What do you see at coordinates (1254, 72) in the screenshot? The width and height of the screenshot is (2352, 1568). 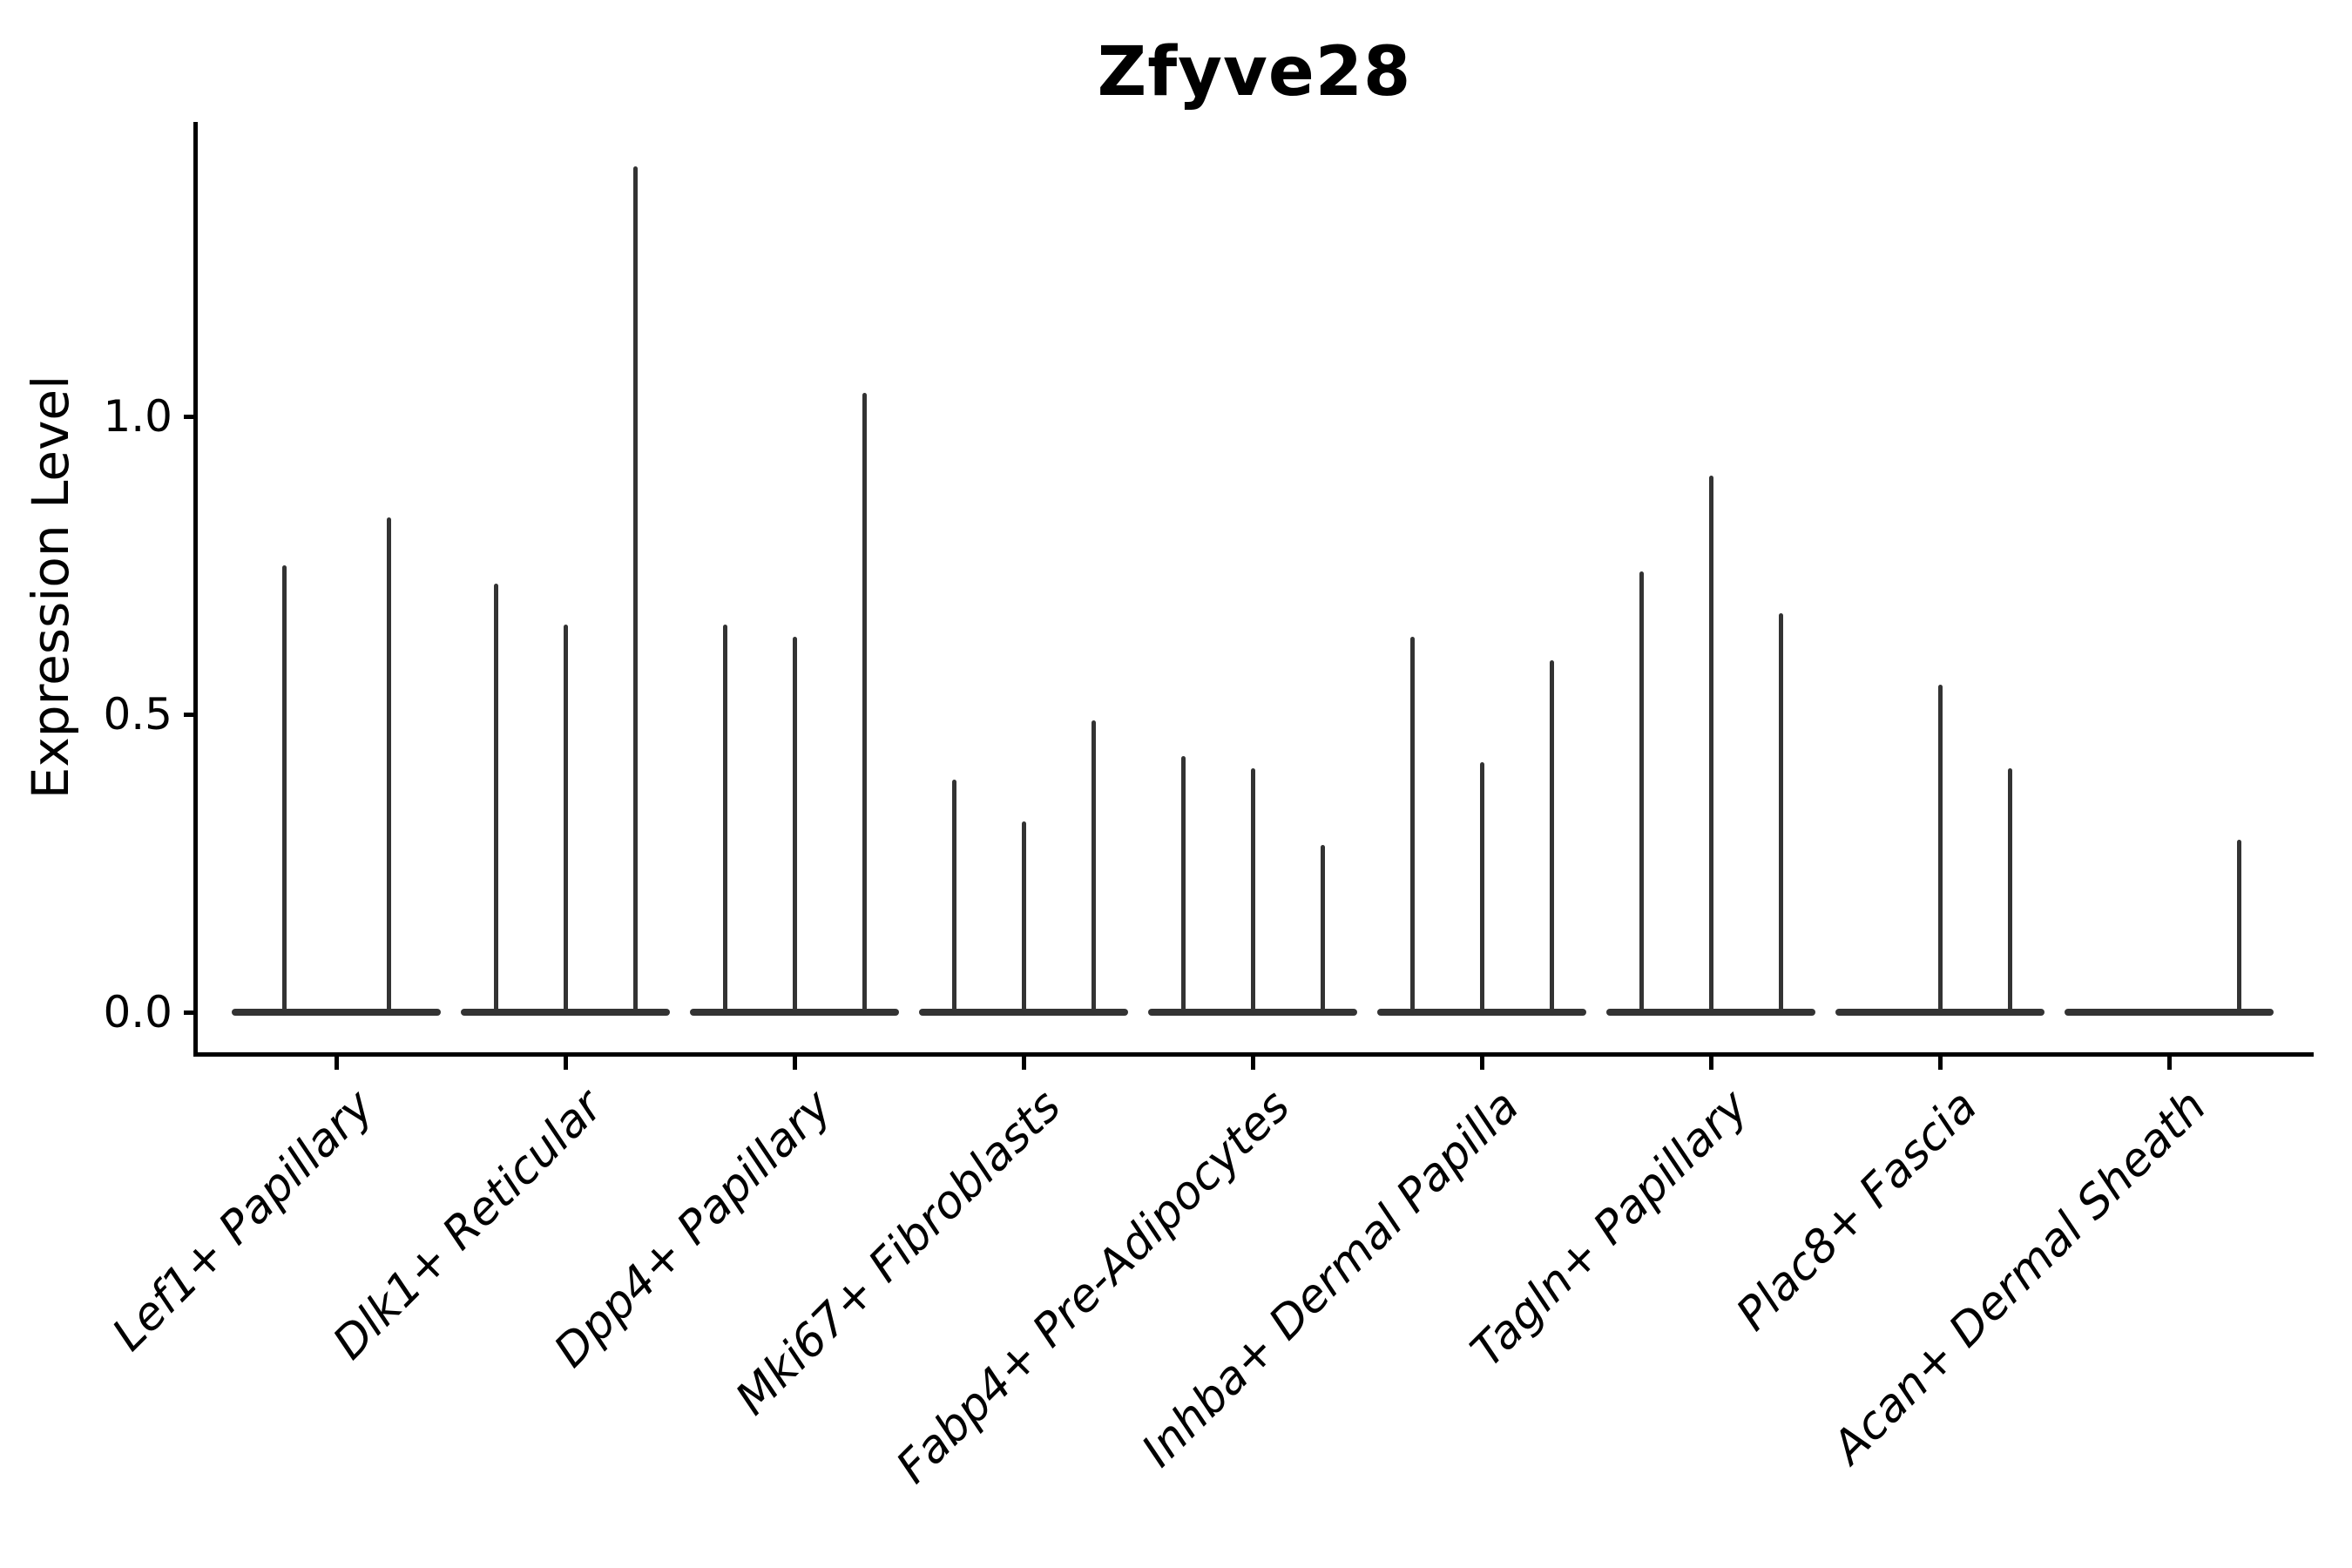 I see `chart-title: Zfyve28` at bounding box center [1254, 72].